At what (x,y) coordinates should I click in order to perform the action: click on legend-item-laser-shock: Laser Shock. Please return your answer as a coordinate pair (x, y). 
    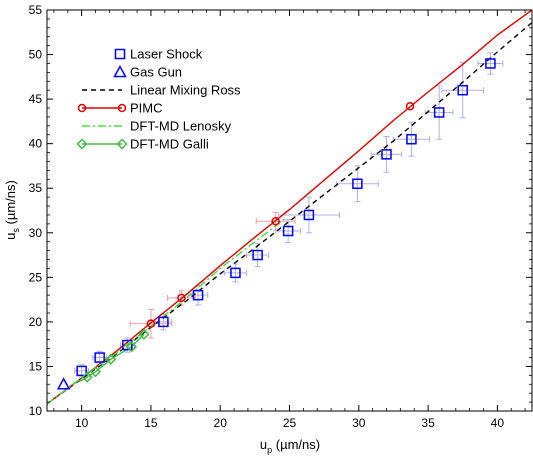
    Looking at the image, I should click on (158, 54).